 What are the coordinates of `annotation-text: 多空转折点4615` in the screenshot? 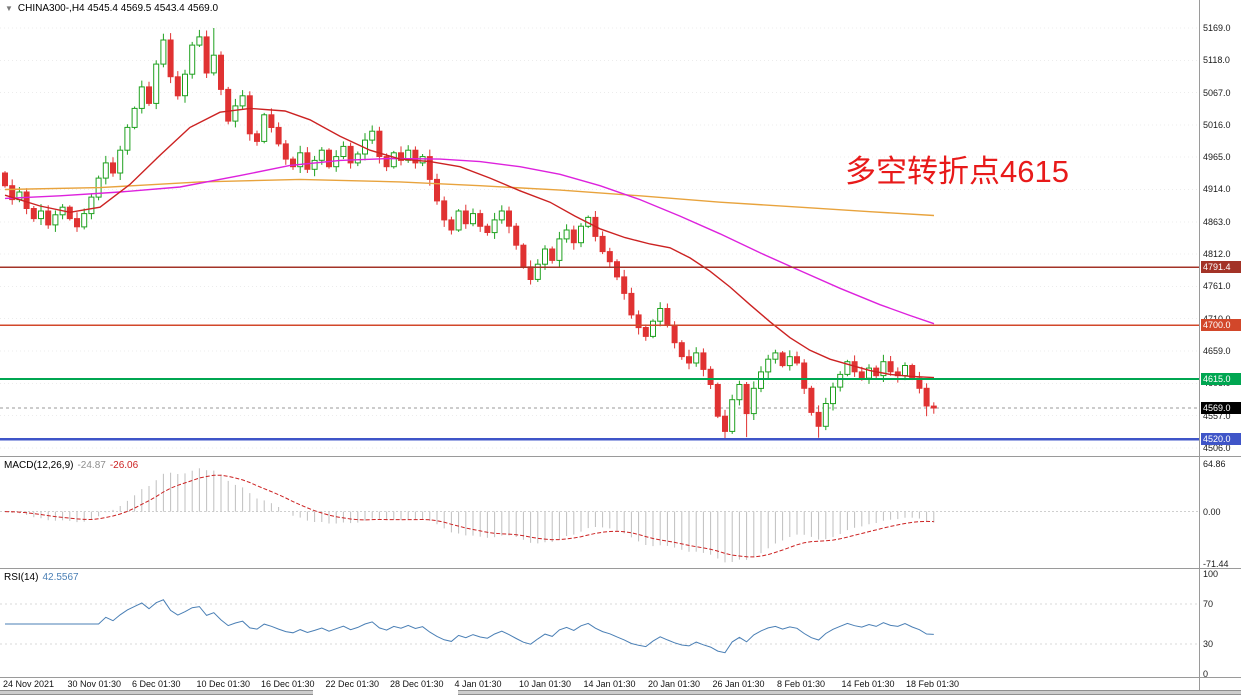 It's located at (957, 171).